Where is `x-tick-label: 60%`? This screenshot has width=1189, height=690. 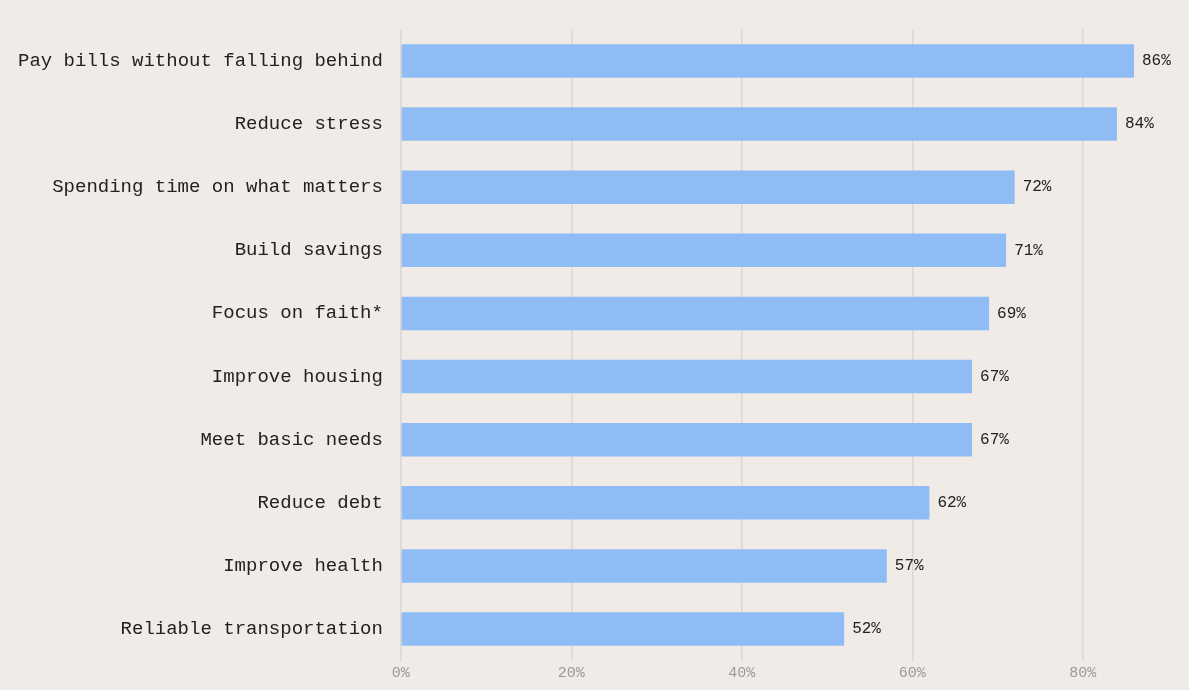
x-tick-label: 60% is located at coordinates (912, 673).